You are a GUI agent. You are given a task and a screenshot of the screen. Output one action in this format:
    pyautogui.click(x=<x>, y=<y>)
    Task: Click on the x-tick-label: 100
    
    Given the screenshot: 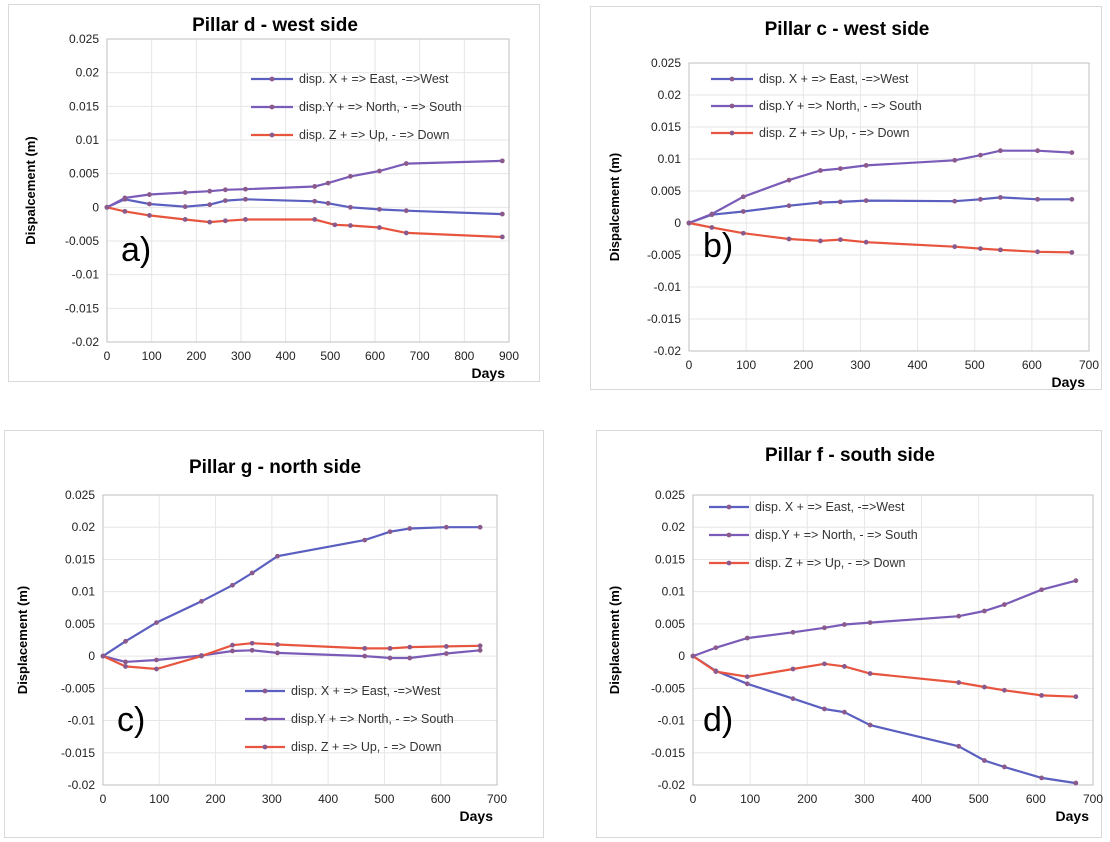 What is the action you would take?
    pyautogui.click(x=152, y=356)
    